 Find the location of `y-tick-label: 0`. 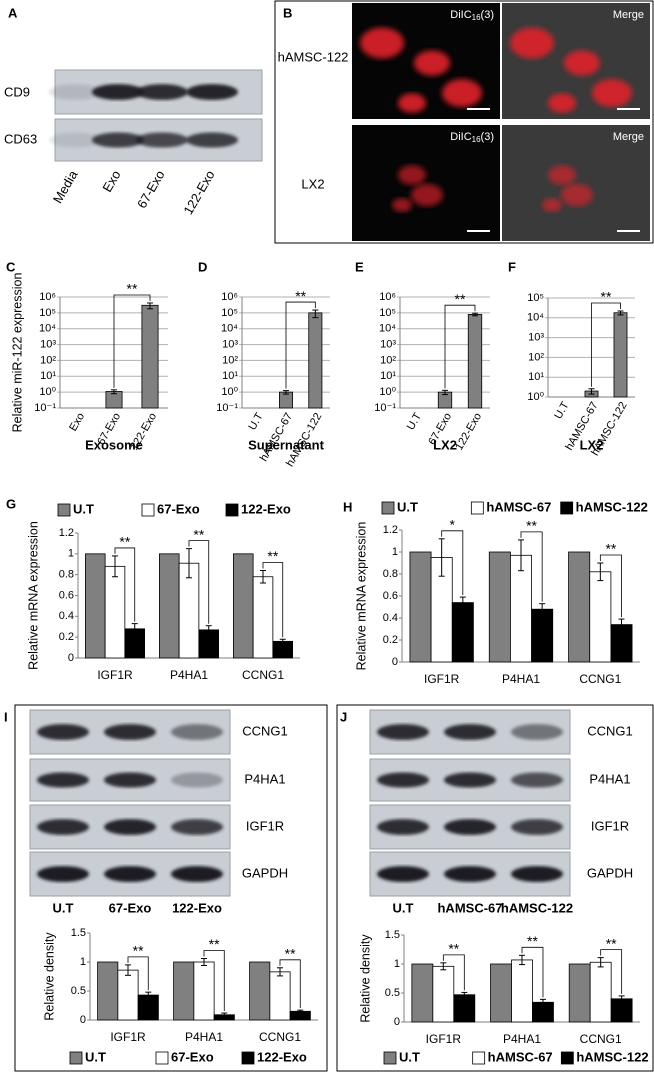

y-tick-label: 0 is located at coordinates (395, 662).